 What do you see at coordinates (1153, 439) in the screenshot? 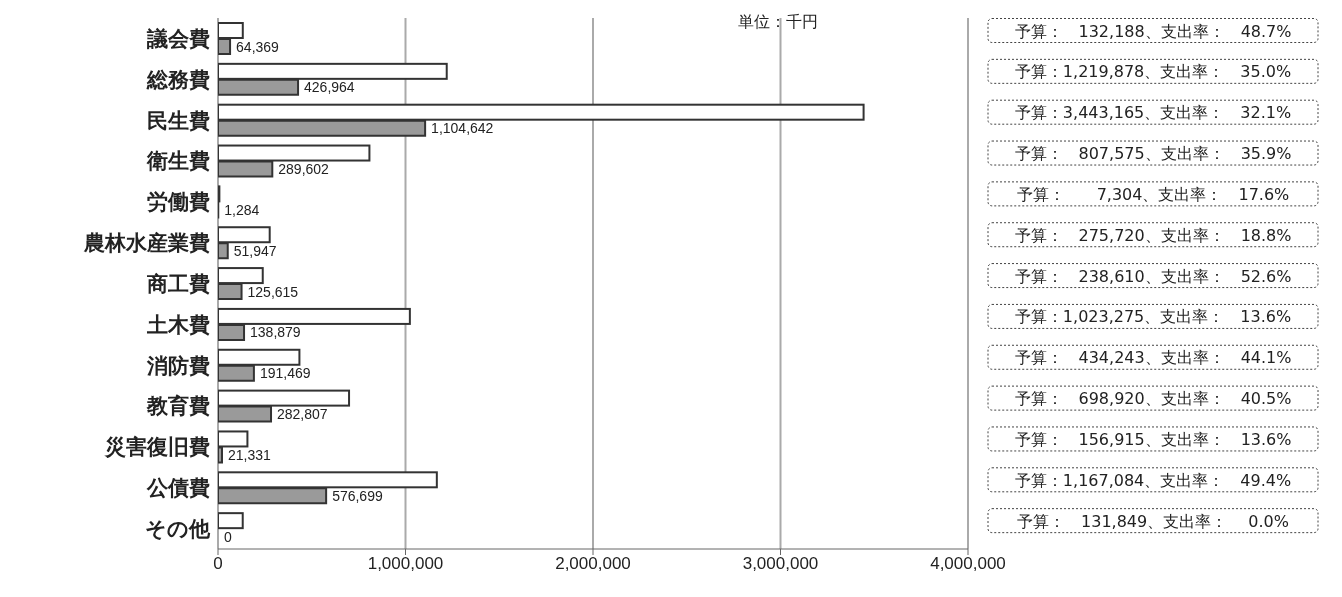
I see `data-label: 予算： 156,915、支出率： 13.6%` at bounding box center [1153, 439].